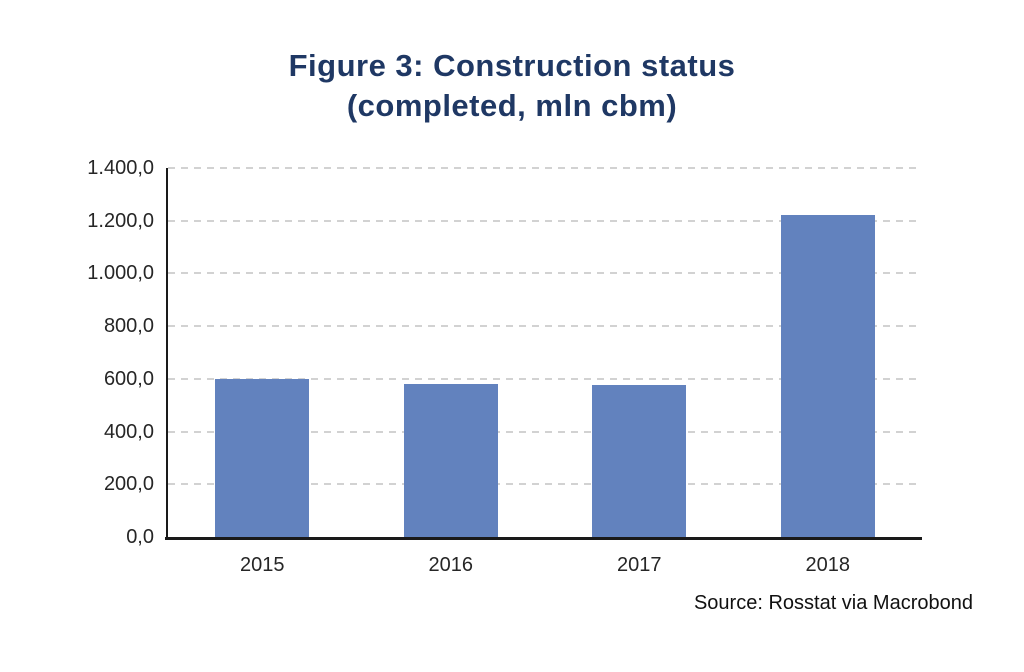 This screenshot has height=672, width=1024. I want to click on bar-2018, so click(828, 376).